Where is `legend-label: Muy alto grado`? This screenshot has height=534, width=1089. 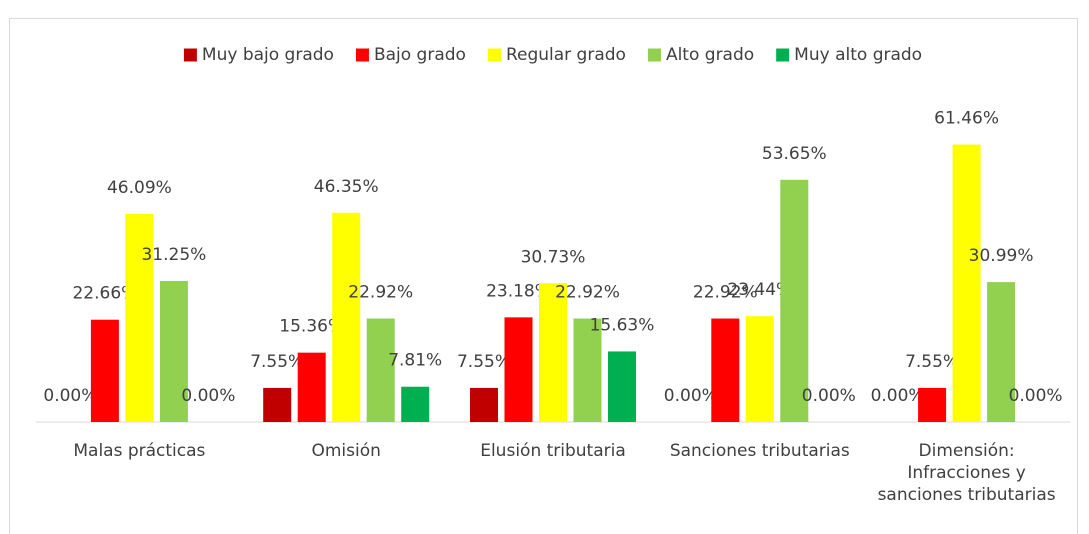
legend-label: Muy alto grado is located at coordinates (858, 55).